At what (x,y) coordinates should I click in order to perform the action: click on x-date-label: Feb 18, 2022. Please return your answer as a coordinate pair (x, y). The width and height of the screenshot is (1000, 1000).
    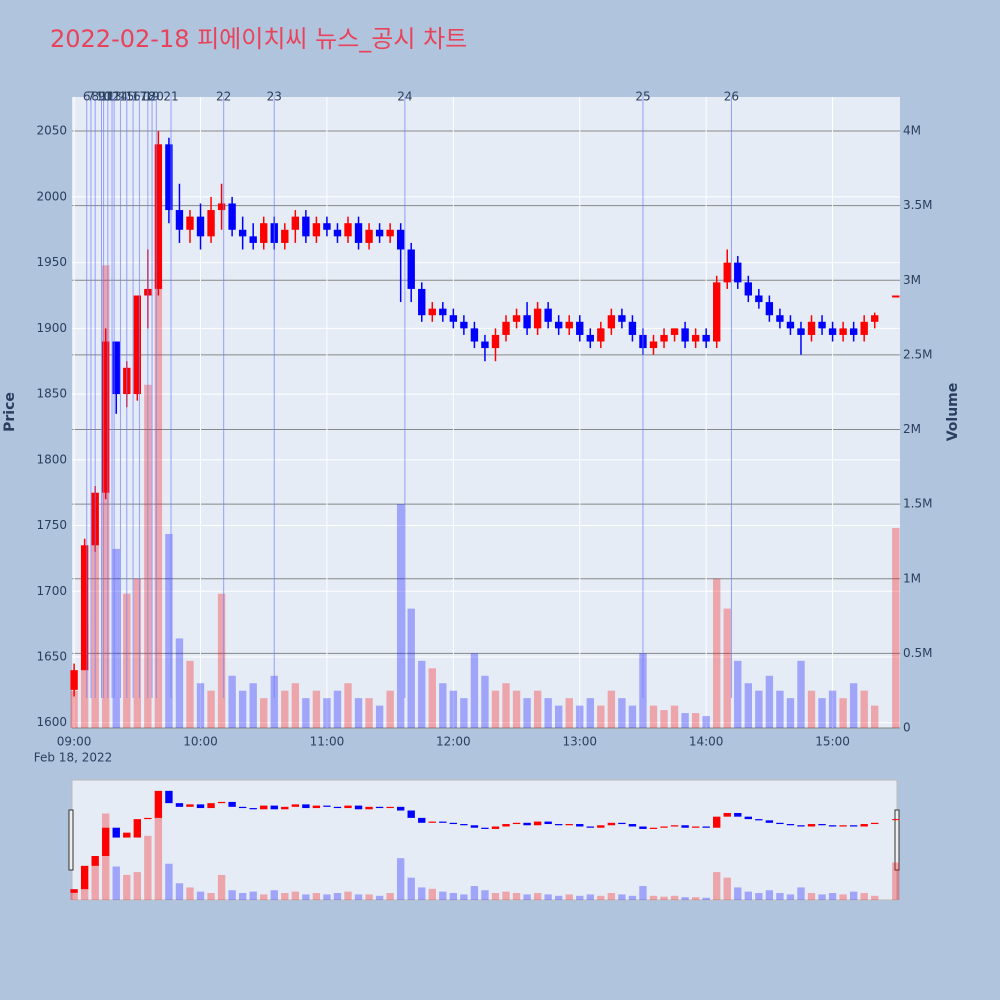
    Looking at the image, I should click on (73, 758).